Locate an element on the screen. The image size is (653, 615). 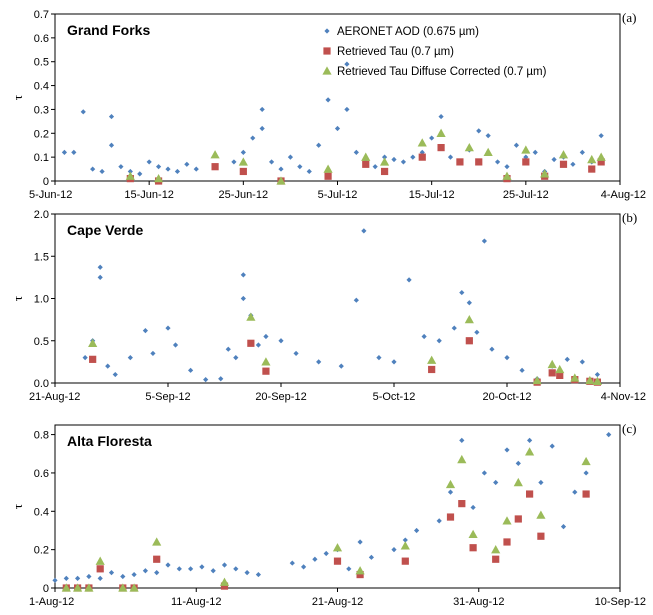
y-tick-label: 0.3 is located at coordinates (41, 110).